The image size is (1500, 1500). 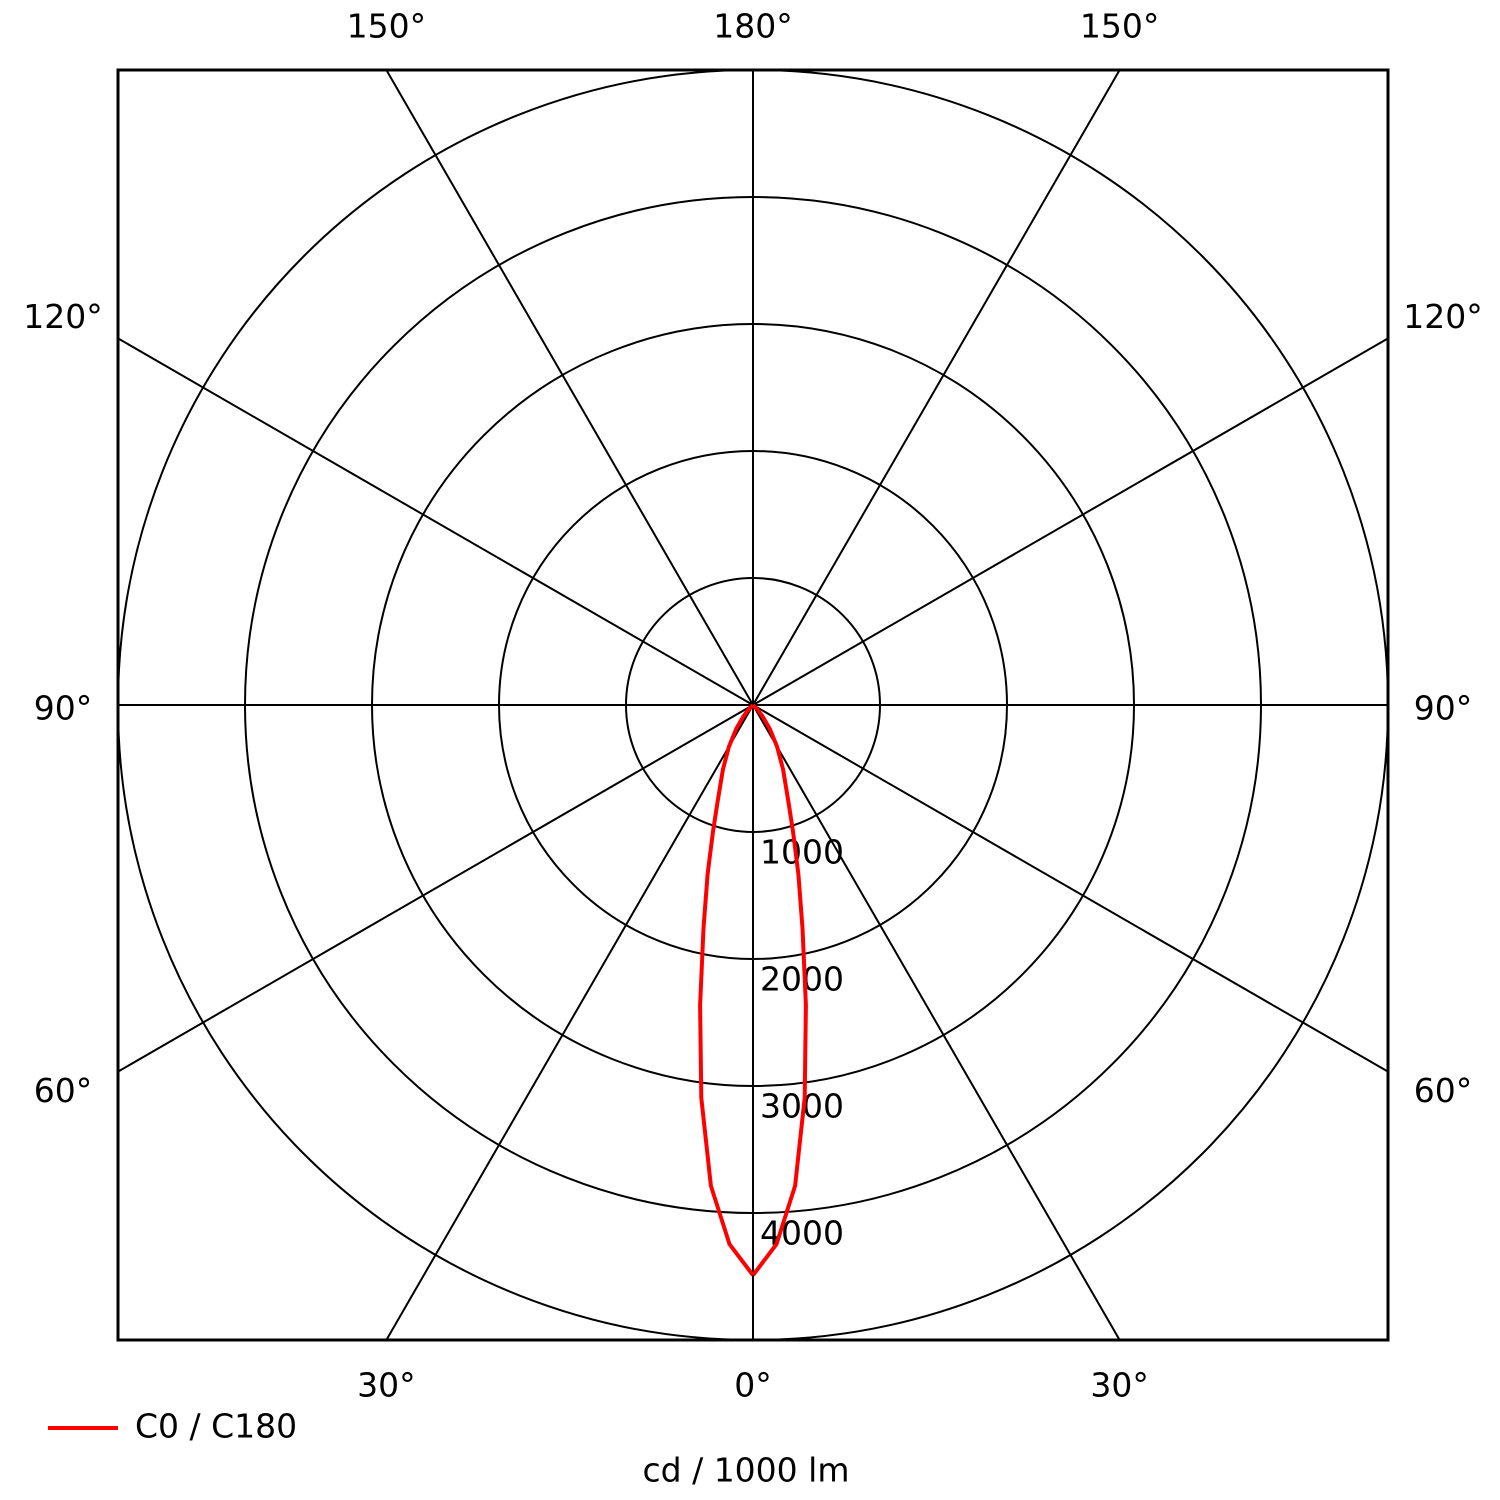 What do you see at coordinates (746, 1470) in the screenshot?
I see `unit-label: cd / 1000 lm` at bounding box center [746, 1470].